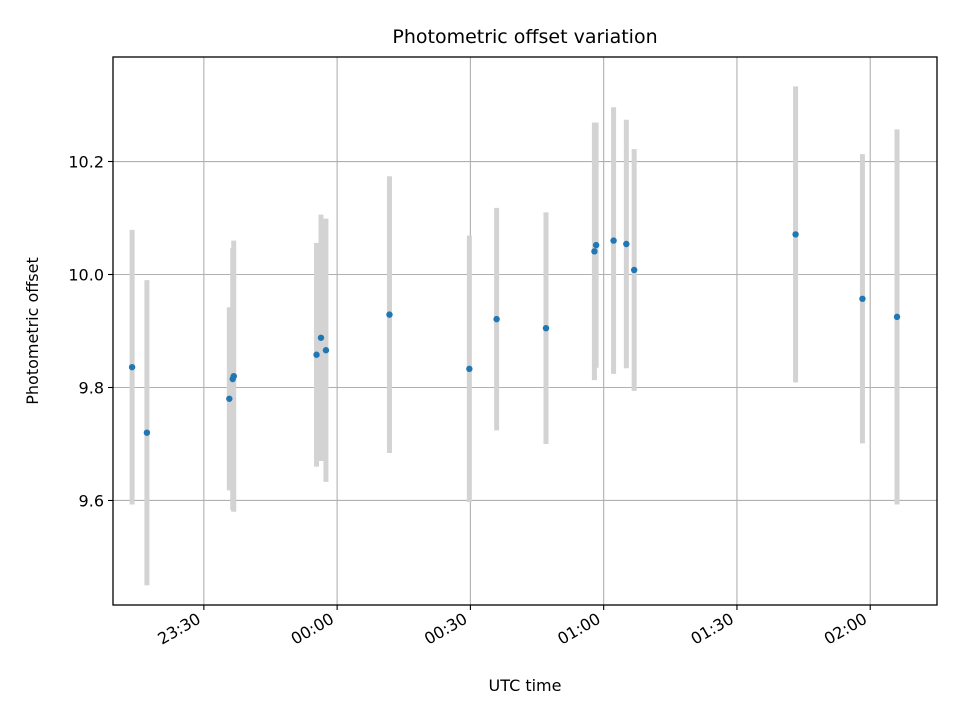  Describe the element at coordinates (525, 685) in the screenshot. I see `x-axis-title: UTC time` at that location.